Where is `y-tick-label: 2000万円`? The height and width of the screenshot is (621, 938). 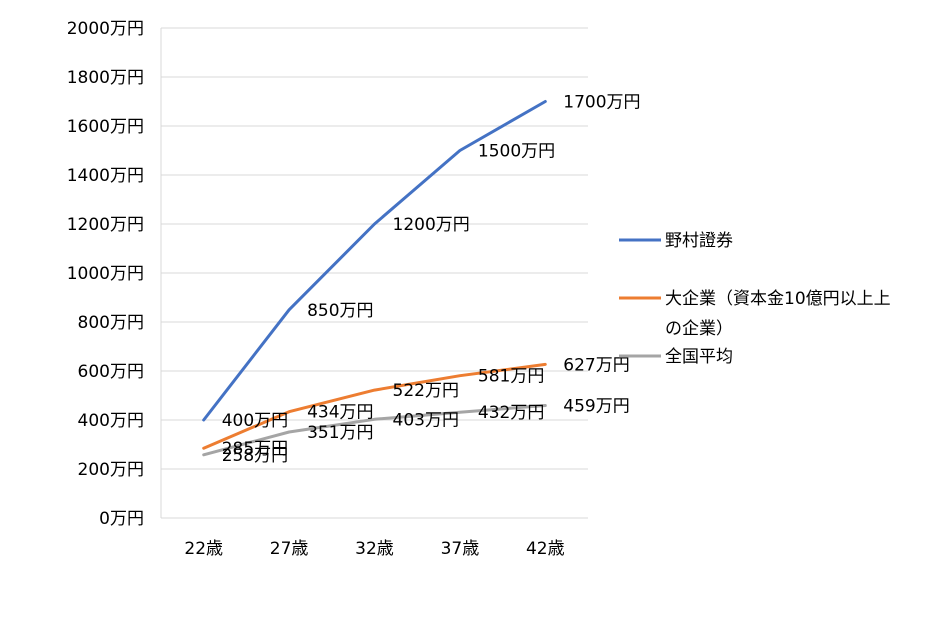 y-tick-label: 2000万円 is located at coordinates (105, 29).